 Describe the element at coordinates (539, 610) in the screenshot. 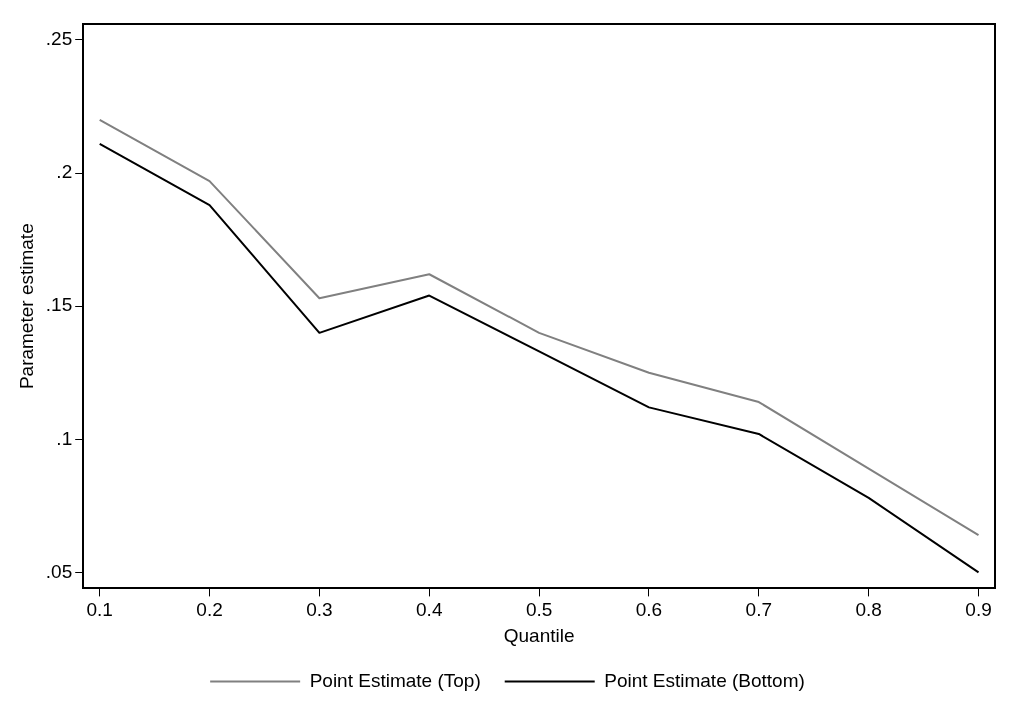

I see `x-tick-label: 0.5` at that location.